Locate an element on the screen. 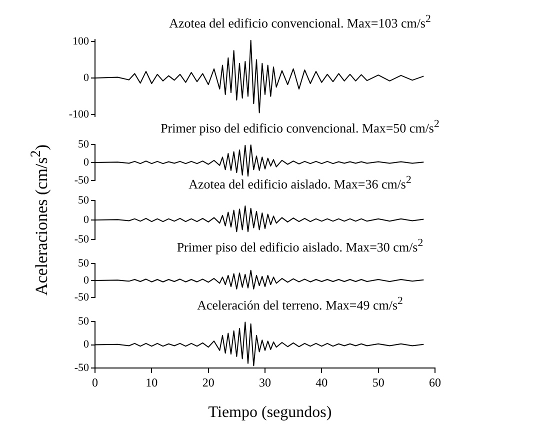 This screenshot has height=436, width=541. x-axis-title: Tiempo (segundos) is located at coordinates (270, 413).